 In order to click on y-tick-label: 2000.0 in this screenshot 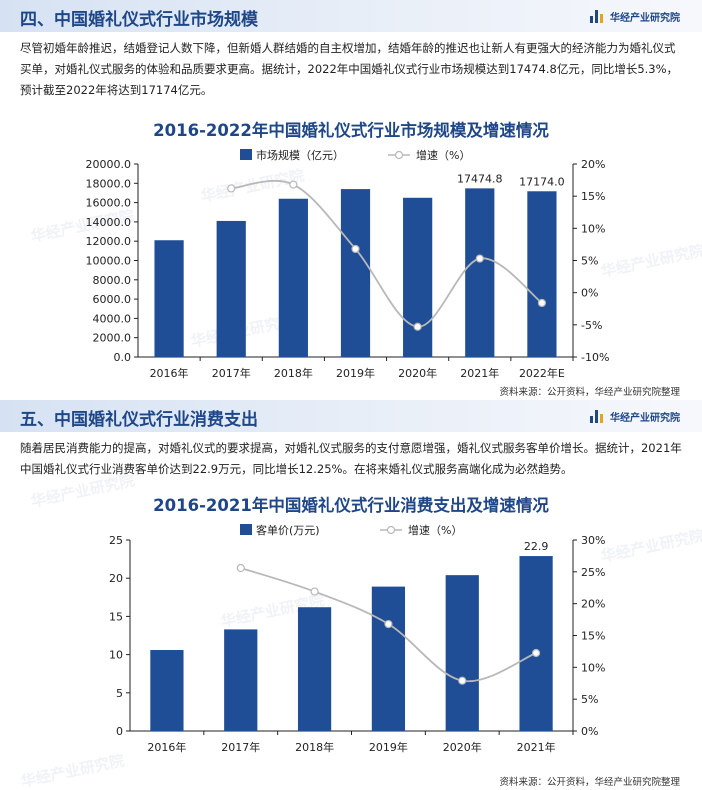, I will do `click(112, 338)`.